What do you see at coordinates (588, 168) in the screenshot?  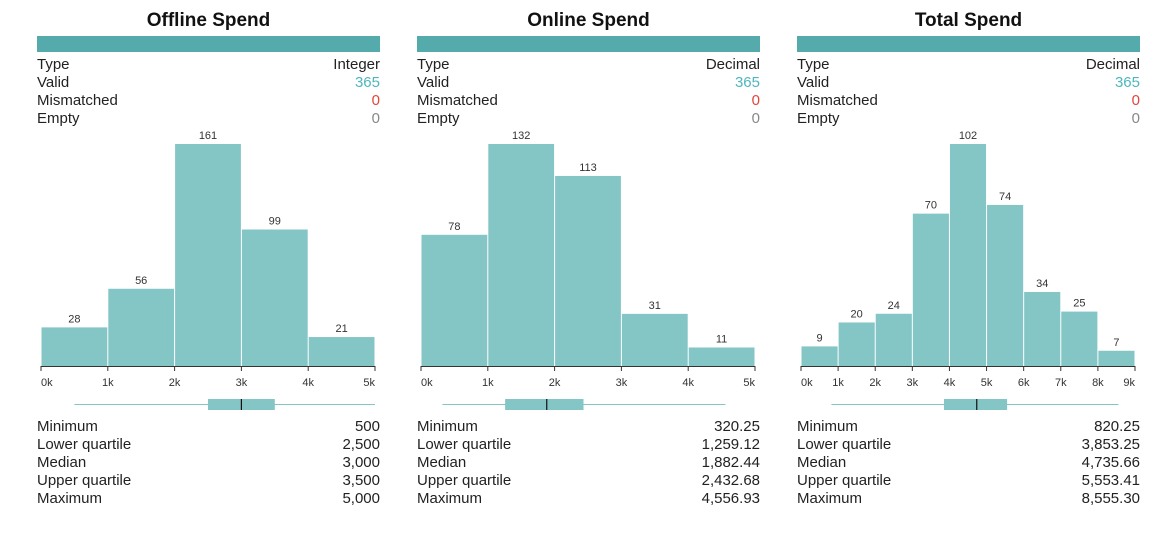 I see `bar-value-label: 113` at bounding box center [588, 168].